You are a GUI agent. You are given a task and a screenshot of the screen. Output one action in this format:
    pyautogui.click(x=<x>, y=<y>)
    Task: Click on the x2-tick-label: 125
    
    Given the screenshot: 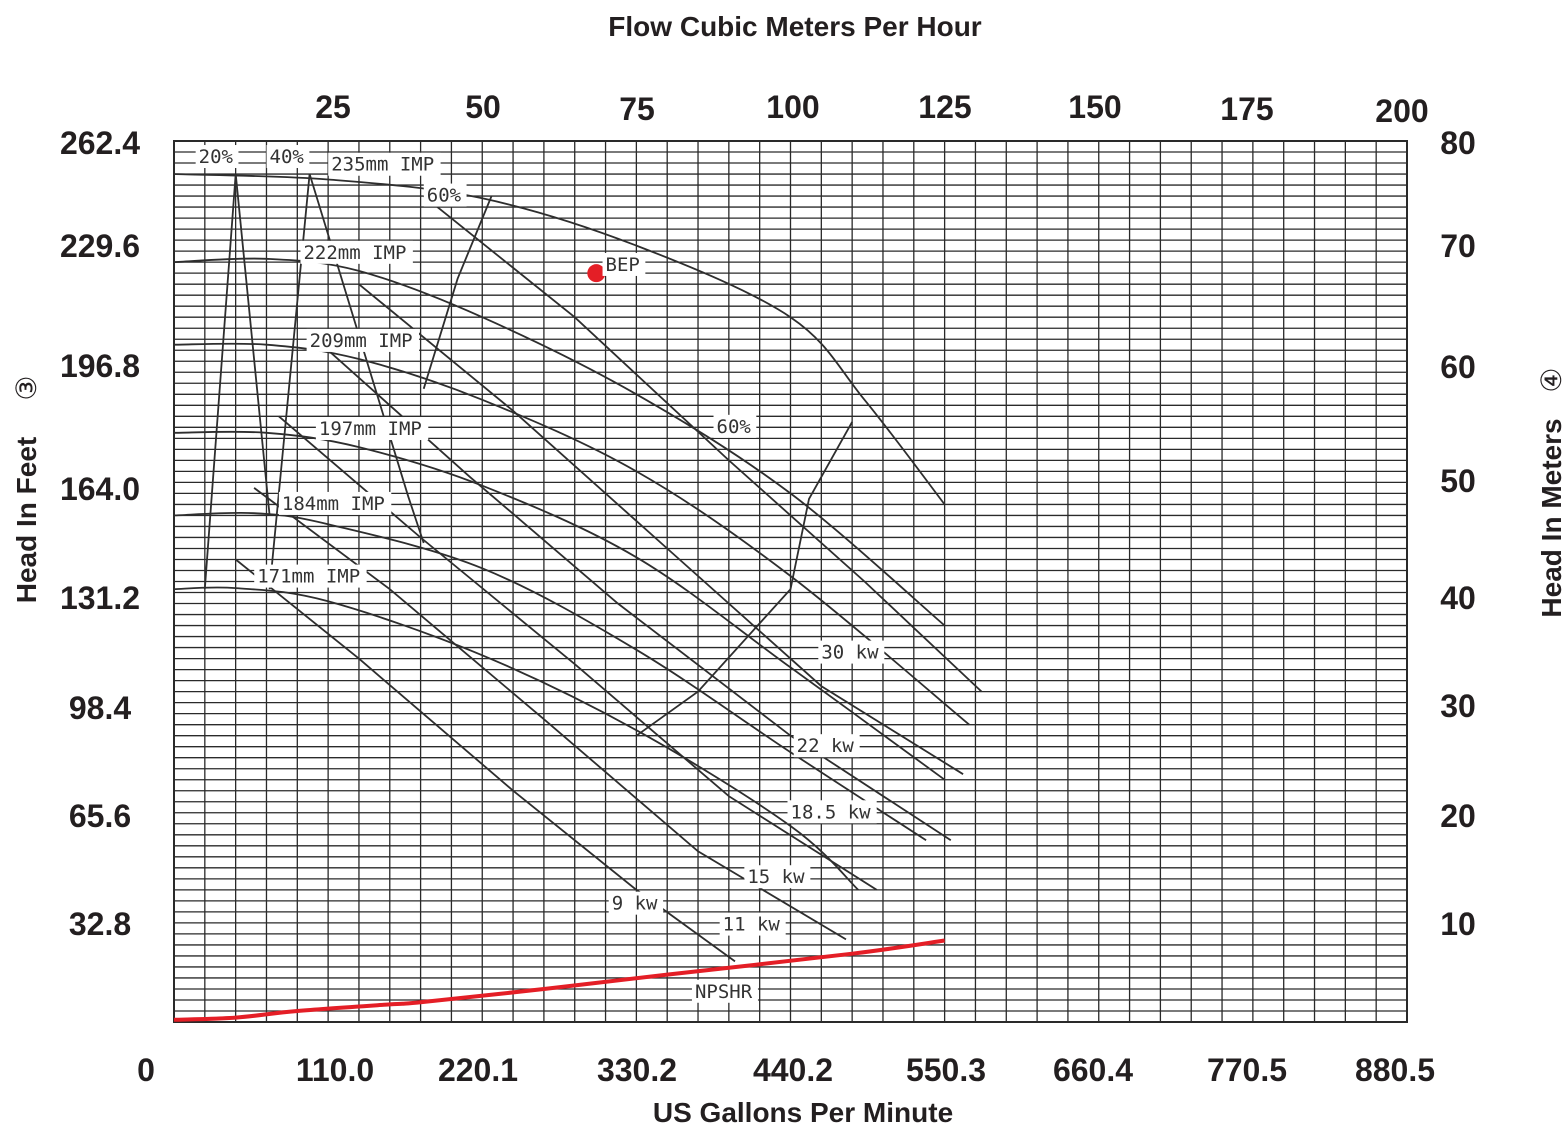 What is the action you would take?
    pyautogui.click(x=944, y=107)
    